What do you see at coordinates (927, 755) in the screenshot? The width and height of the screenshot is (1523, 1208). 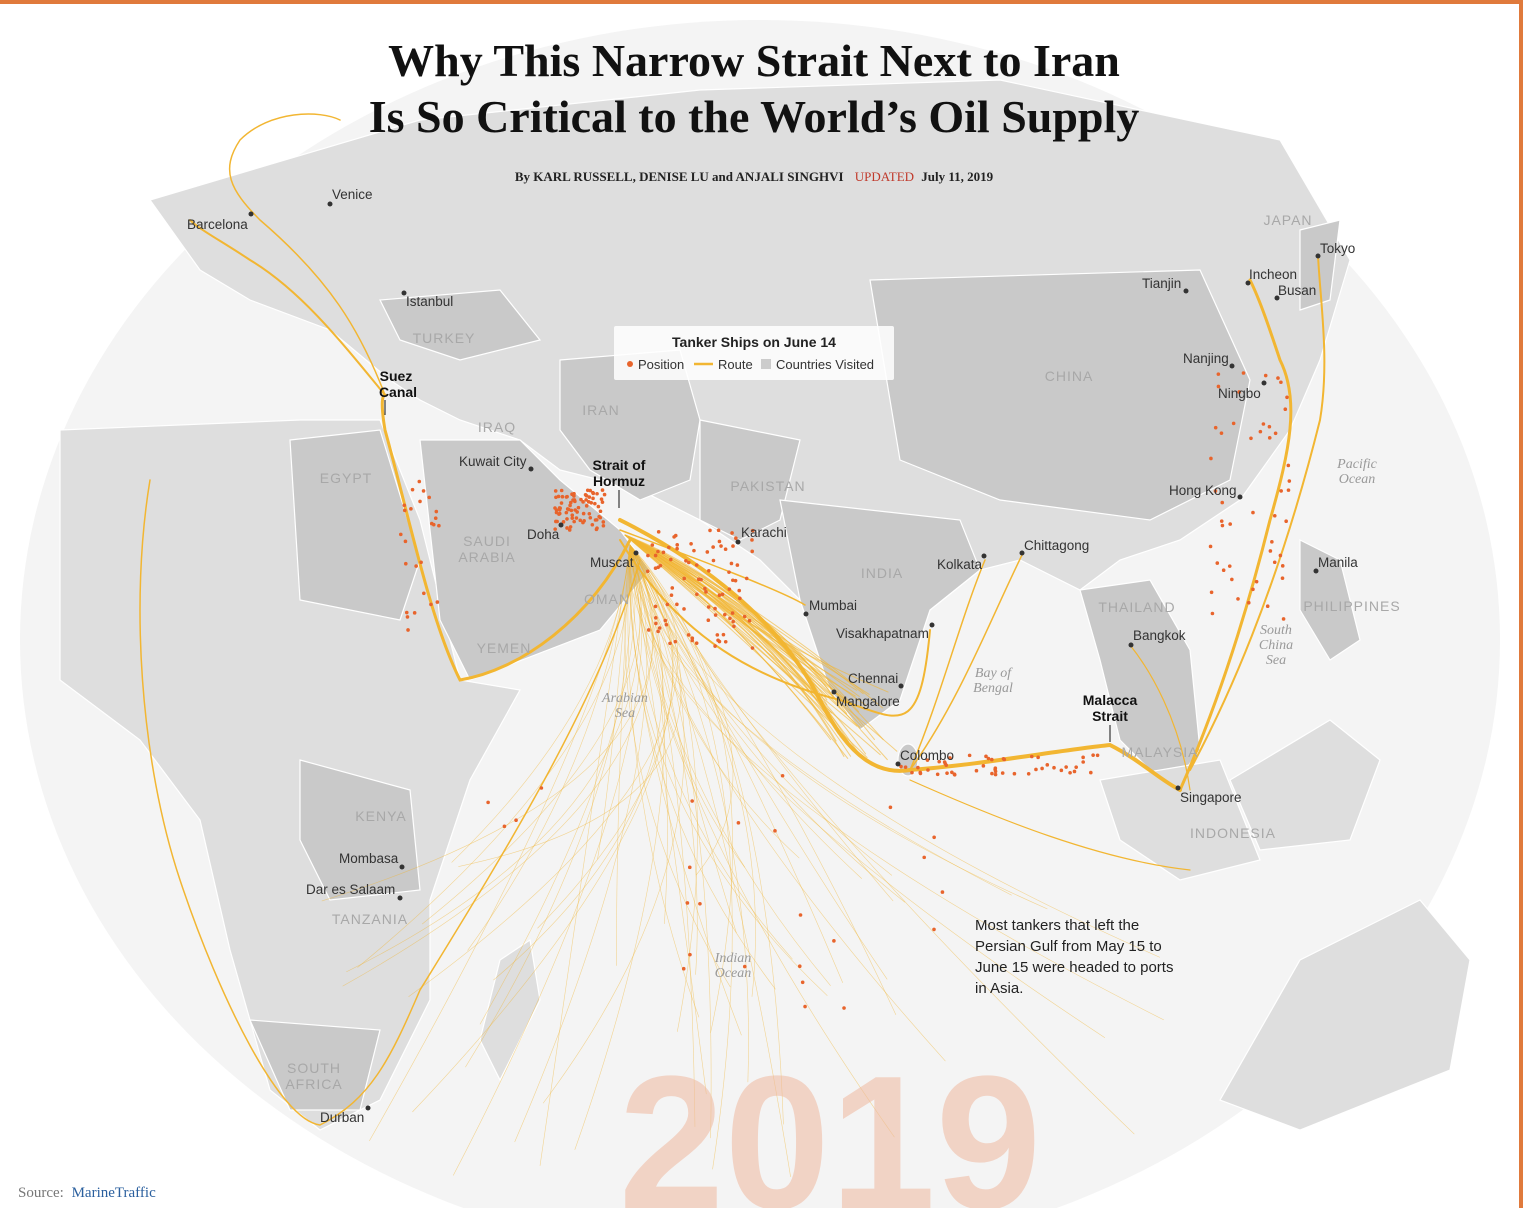 I see `city-label: Colombo` at bounding box center [927, 755].